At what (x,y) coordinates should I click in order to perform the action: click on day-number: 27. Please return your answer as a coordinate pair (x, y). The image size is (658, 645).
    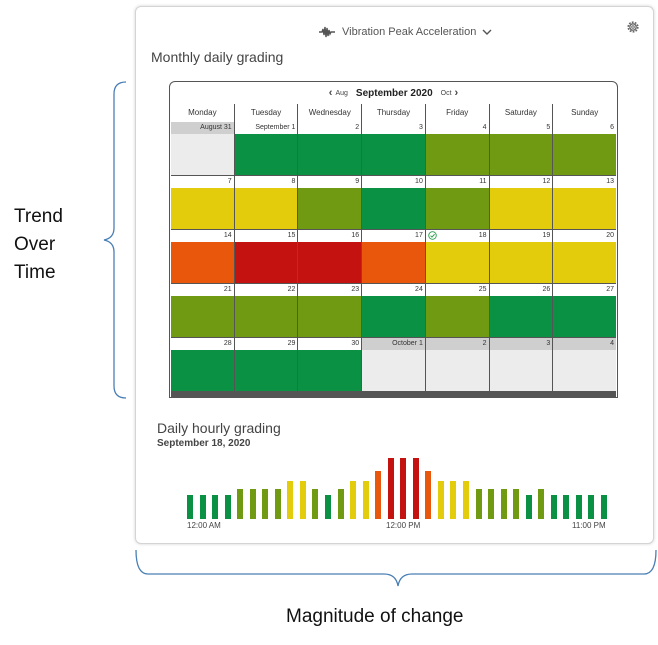
    Looking at the image, I should click on (584, 290).